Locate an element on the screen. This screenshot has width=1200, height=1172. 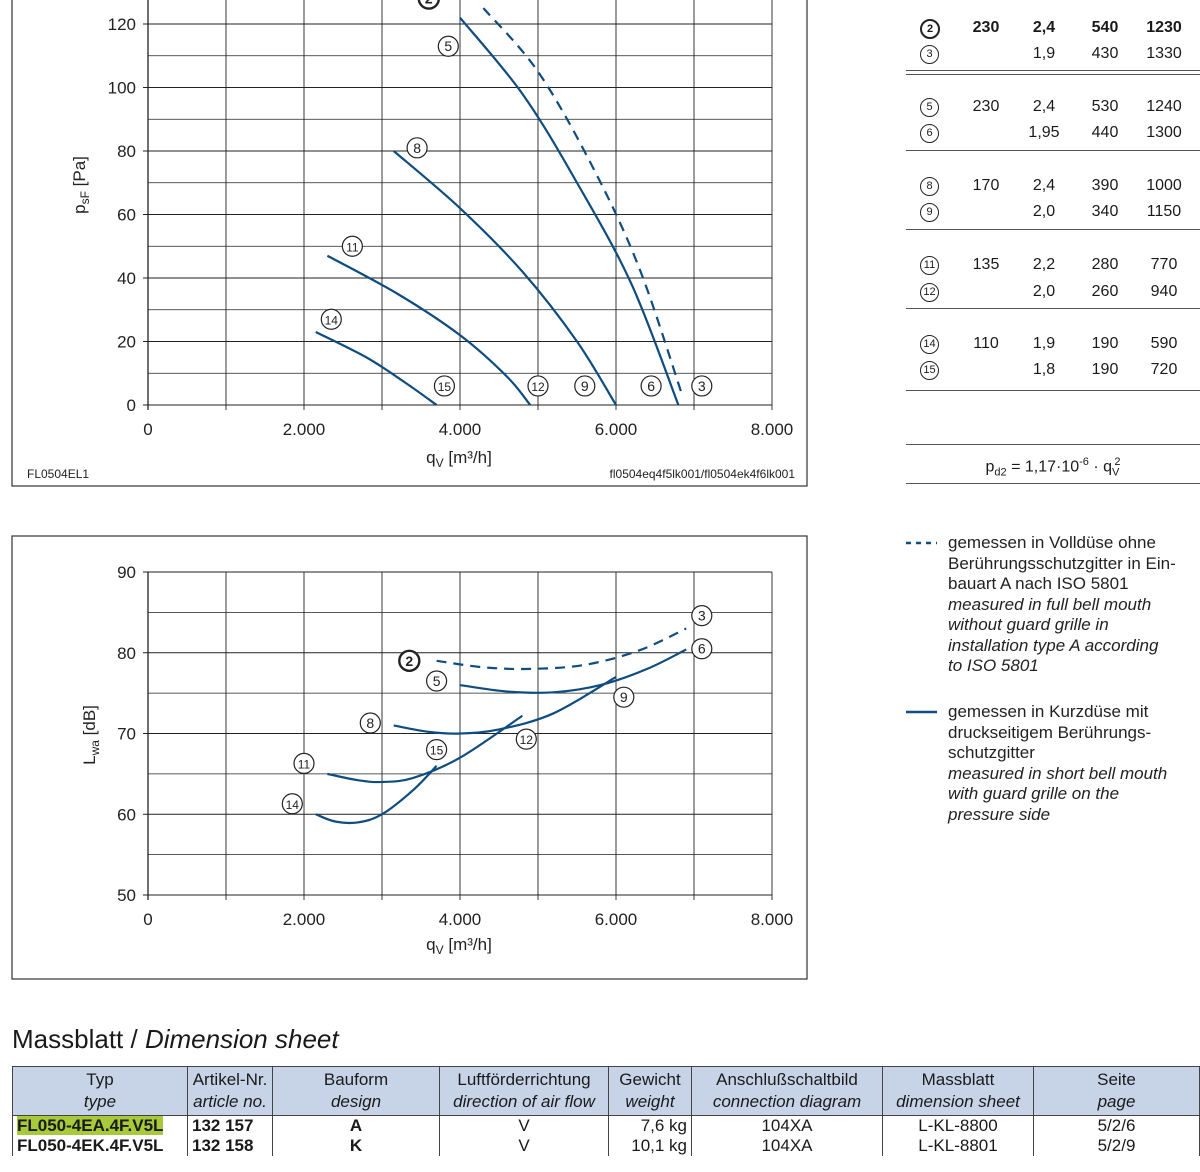
power: 280 is located at coordinates (1105, 264).